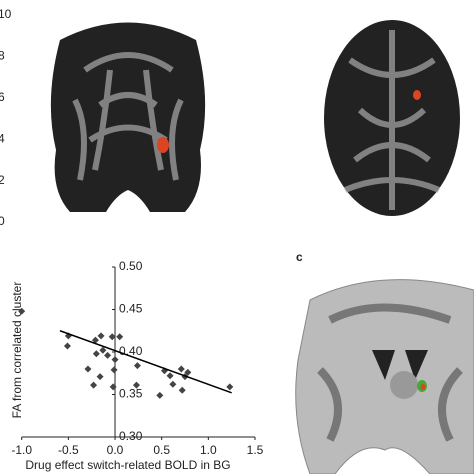  What do you see at coordinates (2, 221) in the screenshot?
I see `colorbar-tick-label: 0` at bounding box center [2, 221].